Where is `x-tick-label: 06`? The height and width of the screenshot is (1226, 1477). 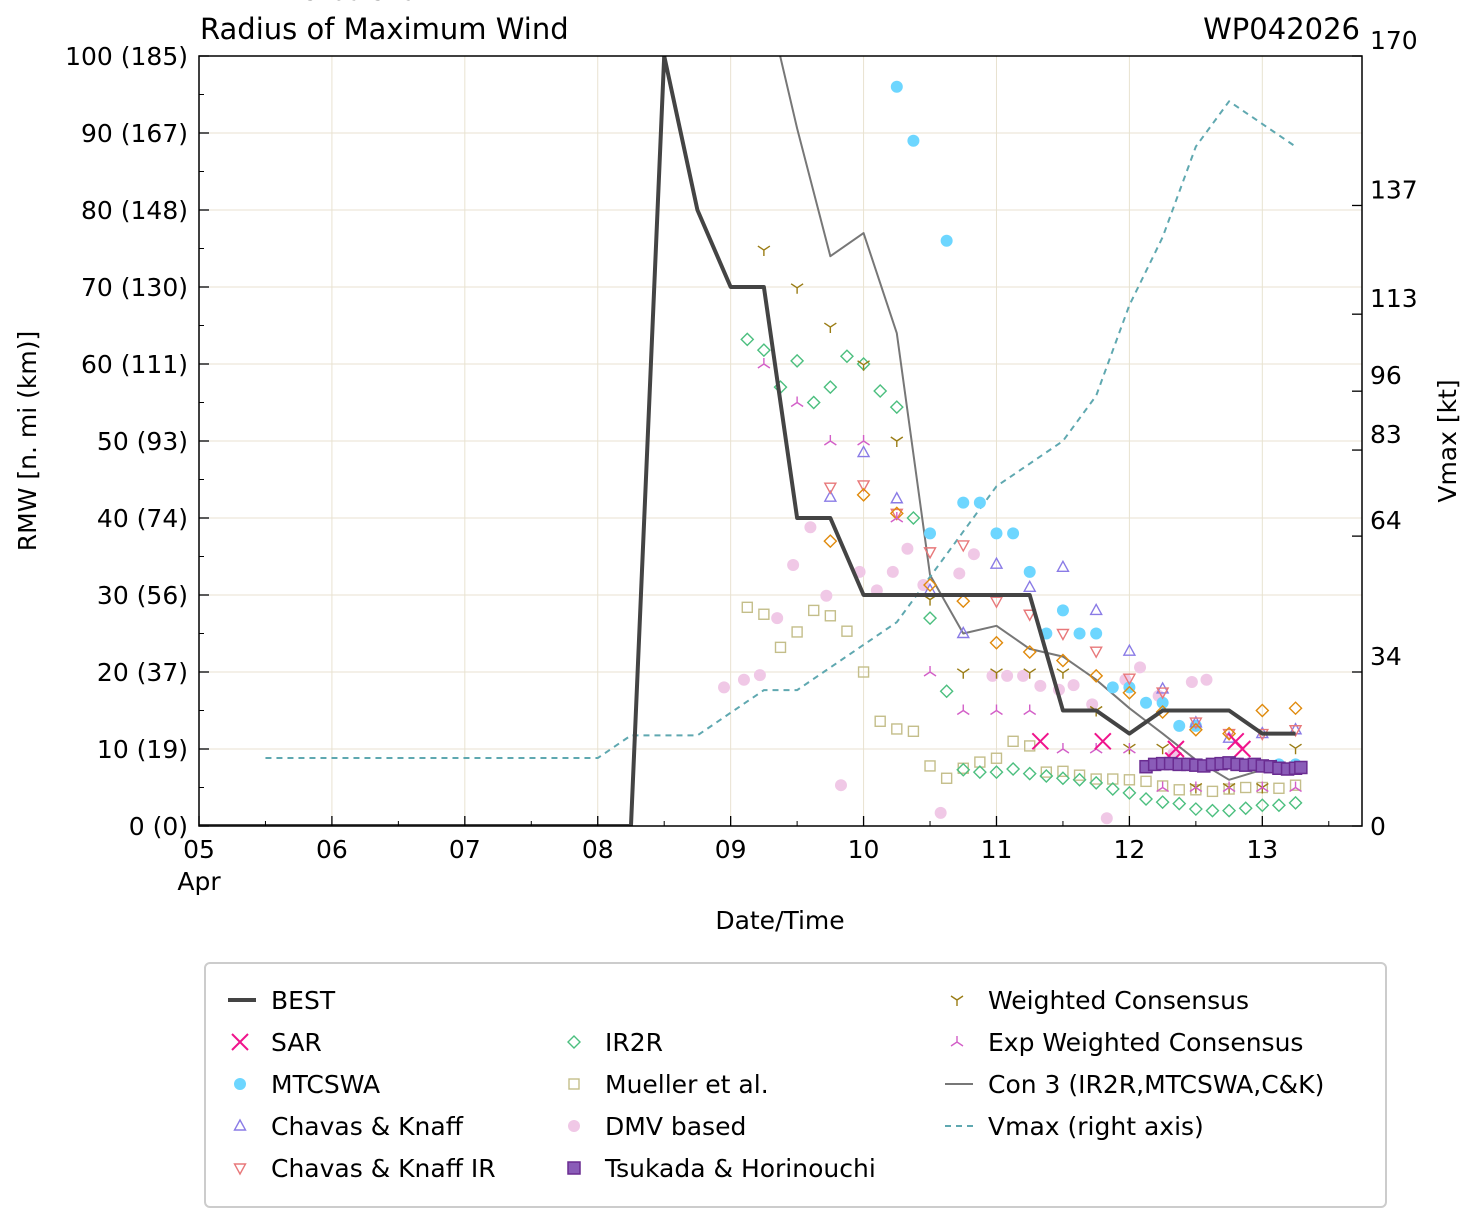
x-tick-label: 06 is located at coordinates (332, 849).